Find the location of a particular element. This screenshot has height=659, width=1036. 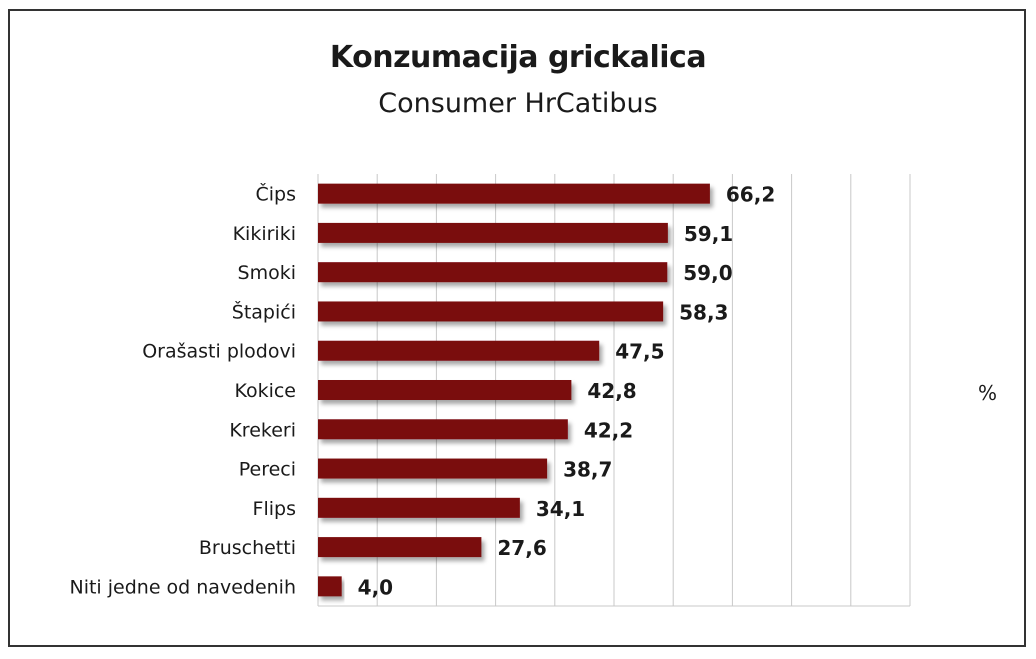

value-label: 34,1 is located at coordinates (560, 509).